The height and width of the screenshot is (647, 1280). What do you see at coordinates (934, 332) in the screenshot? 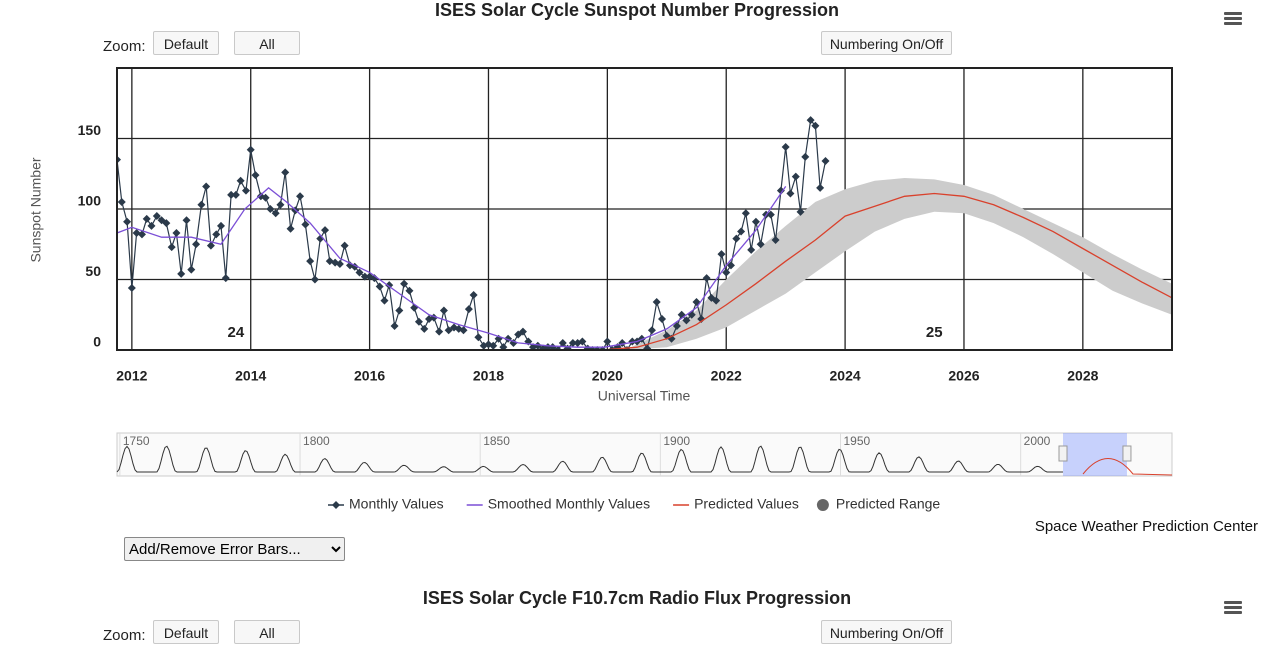
I see `cycle-label: 25` at bounding box center [934, 332].